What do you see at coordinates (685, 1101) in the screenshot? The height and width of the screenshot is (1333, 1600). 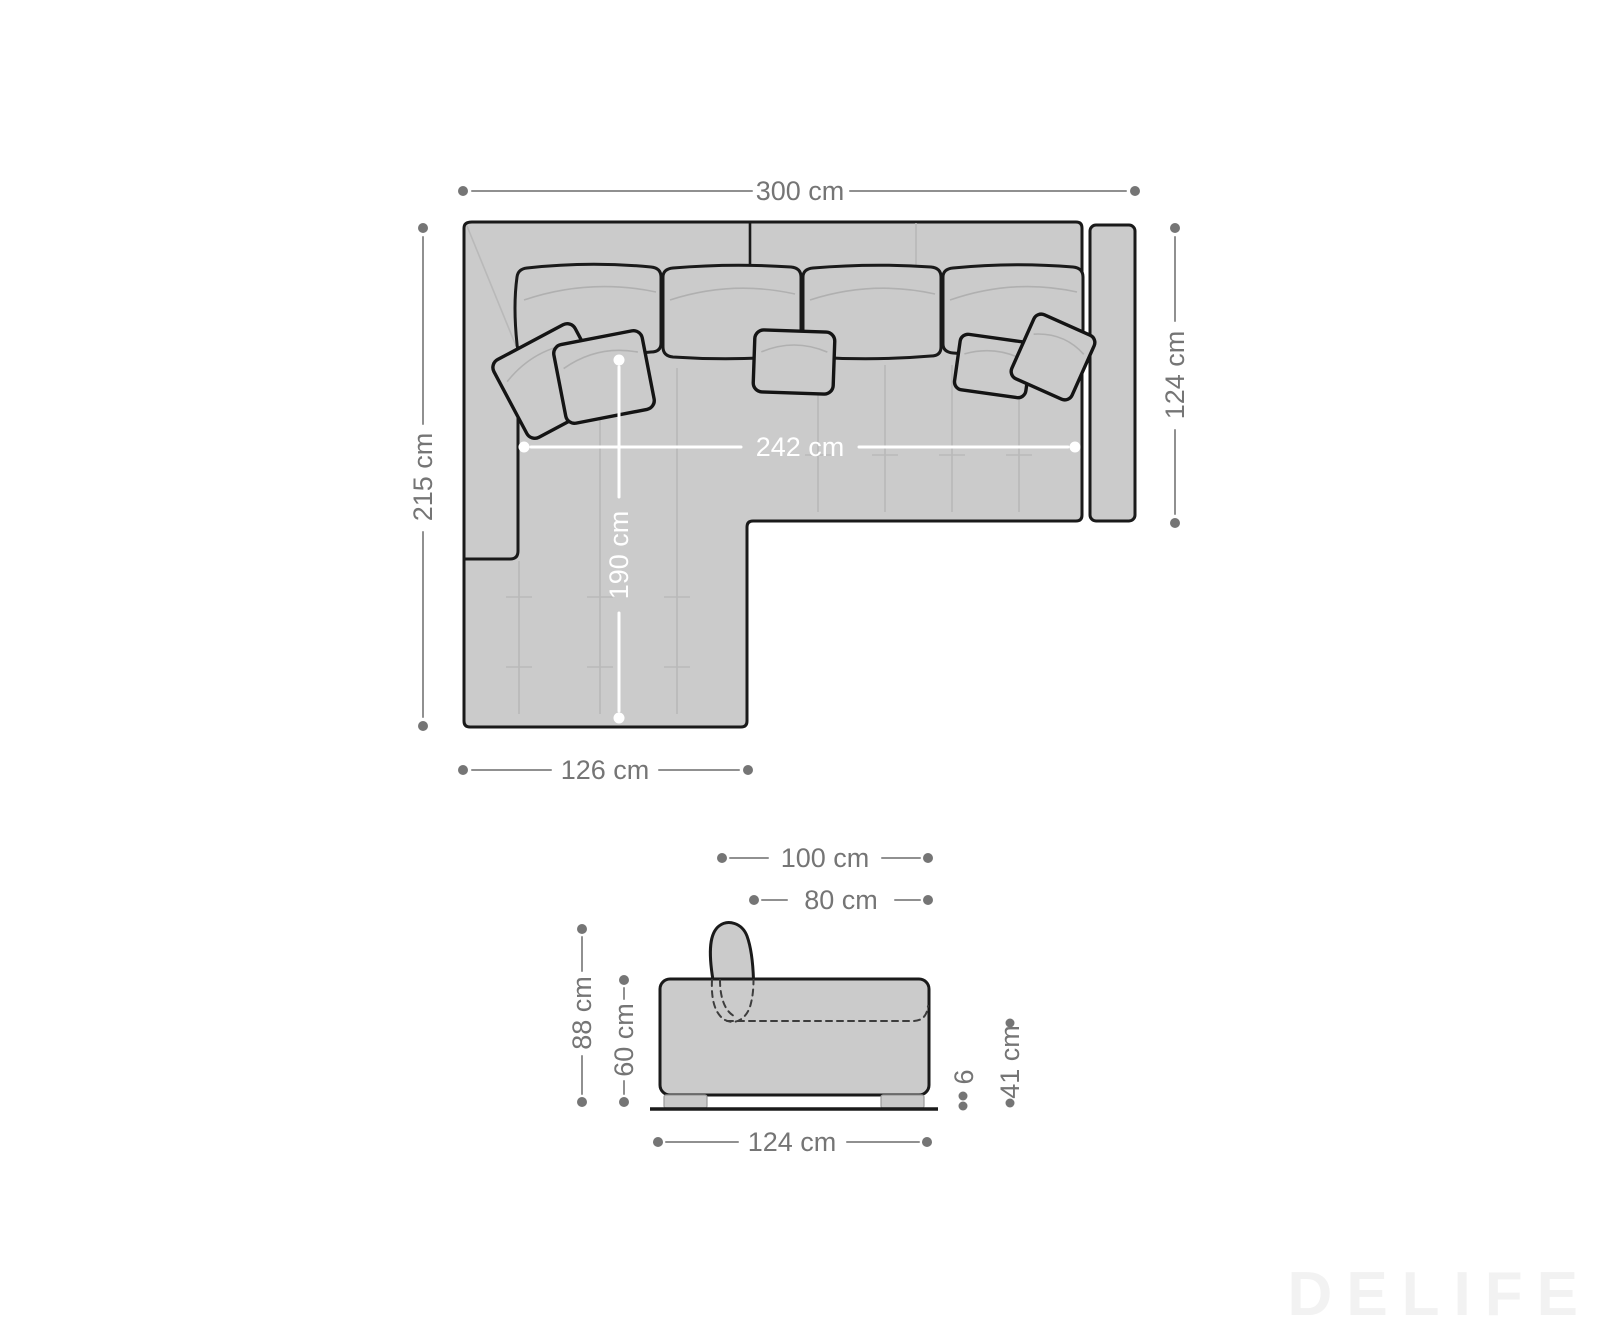 I see `side-leg-left` at bounding box center [685, 1101].